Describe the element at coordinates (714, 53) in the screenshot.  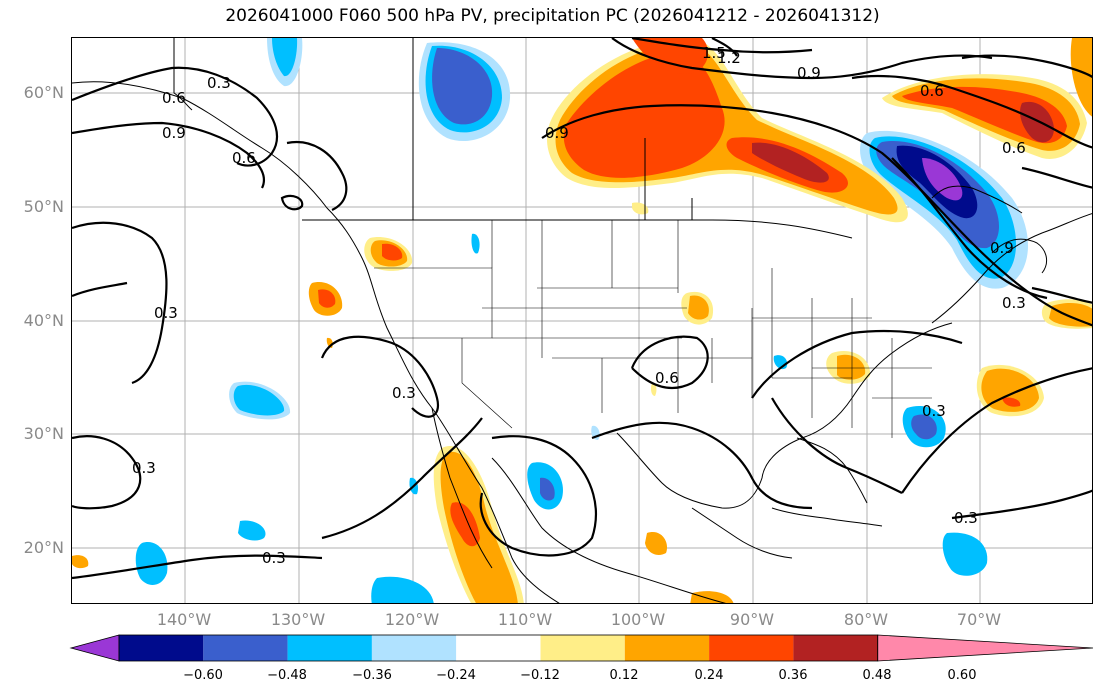
I see `contour-label: 1.5` at that location.